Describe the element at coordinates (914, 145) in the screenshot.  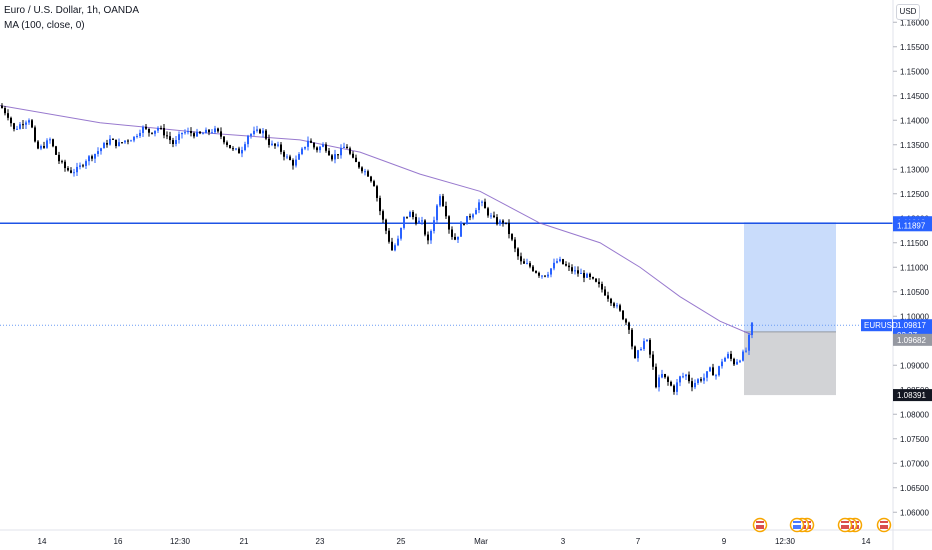
I see `price-tick-label: 1.13500` at that location.